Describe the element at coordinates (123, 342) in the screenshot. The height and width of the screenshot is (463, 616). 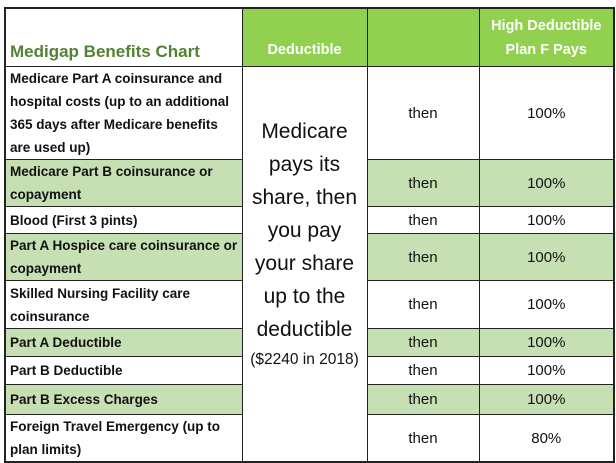
I see `benefit-cell: Part A Deductible` at that location.